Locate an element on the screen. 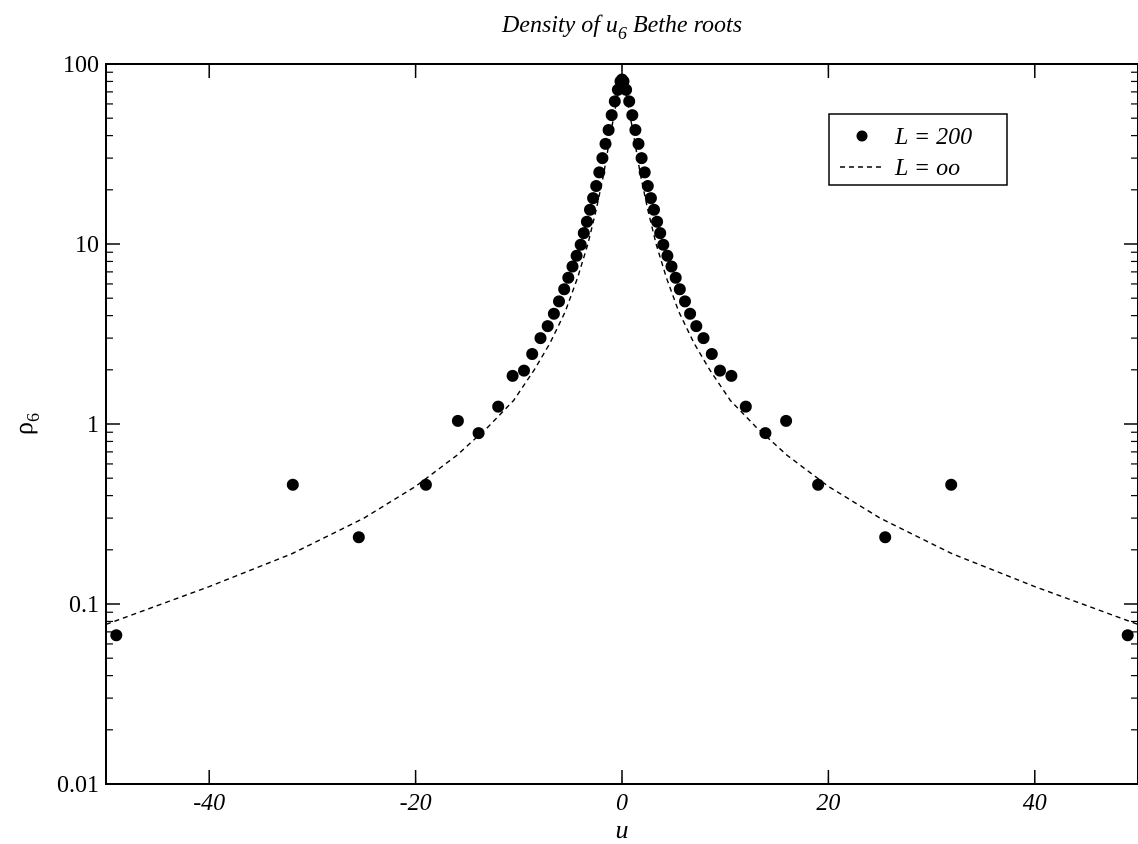 This screenshot has height=844, width=1138. chart-title-subscript: 6 is located at coordinates (622, 33).